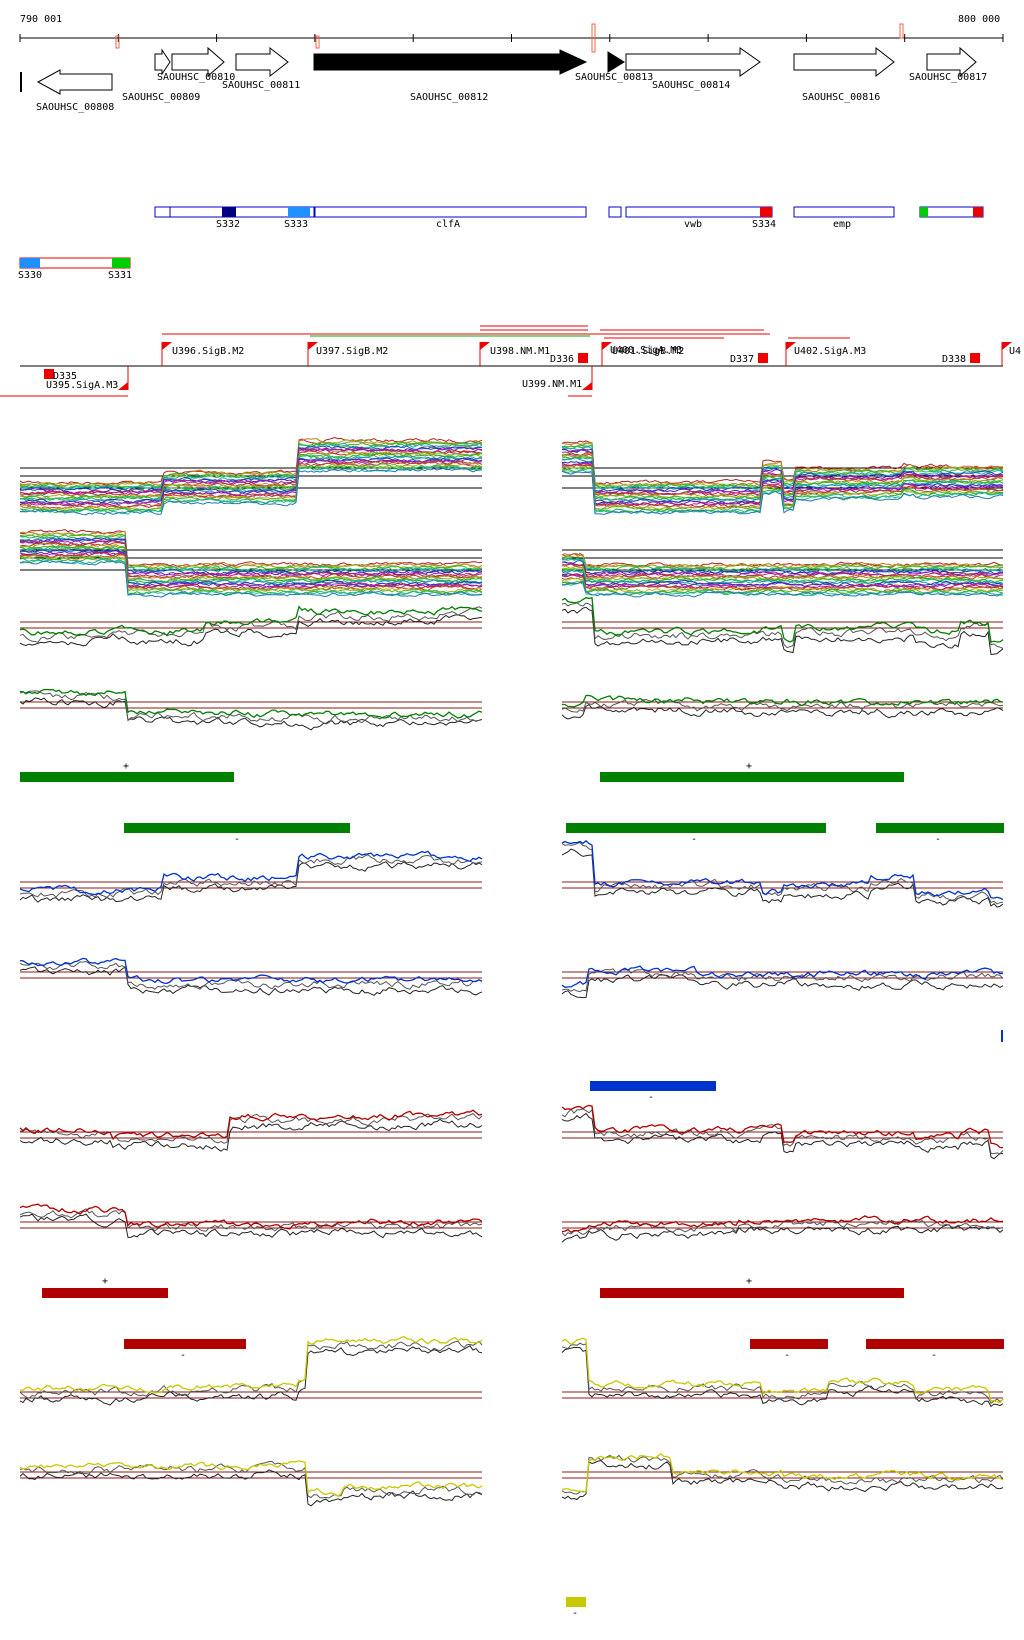  What do you see at coordinates (749, 1281) in the screenshot?
I see `strand-label-plus: +` at bounding box center [749, 1281].